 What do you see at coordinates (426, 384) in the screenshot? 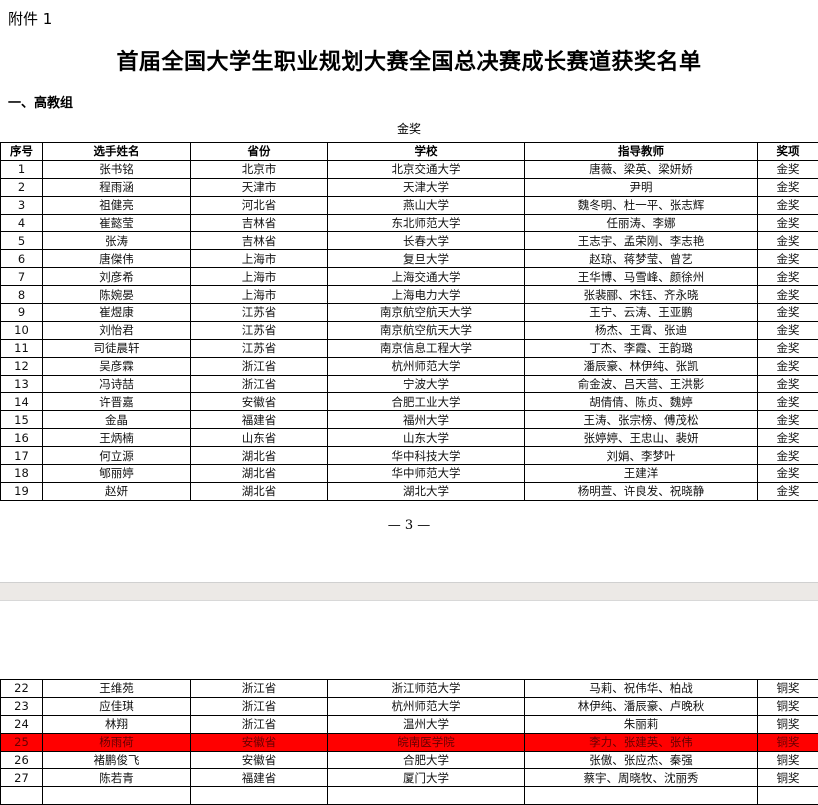
I see `cell-school: 宁波大学` at bounding box center [426, 384].